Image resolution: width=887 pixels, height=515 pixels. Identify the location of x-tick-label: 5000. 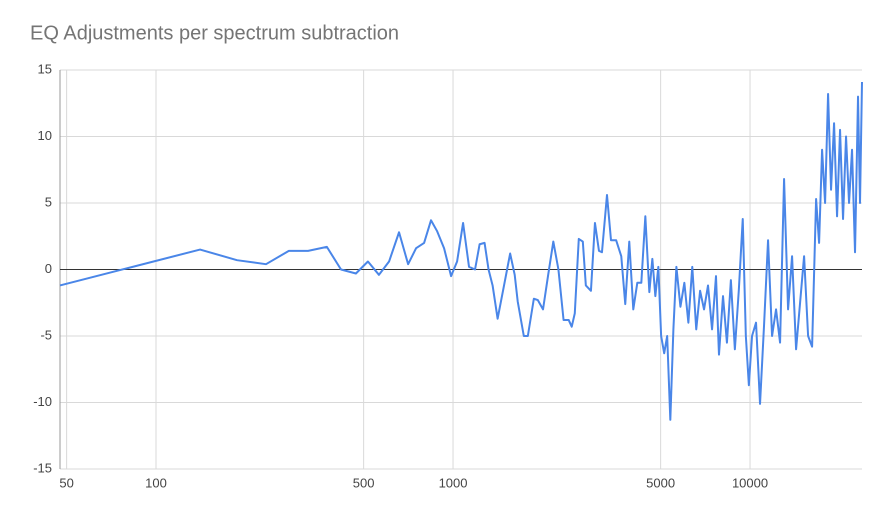
(660, 482).